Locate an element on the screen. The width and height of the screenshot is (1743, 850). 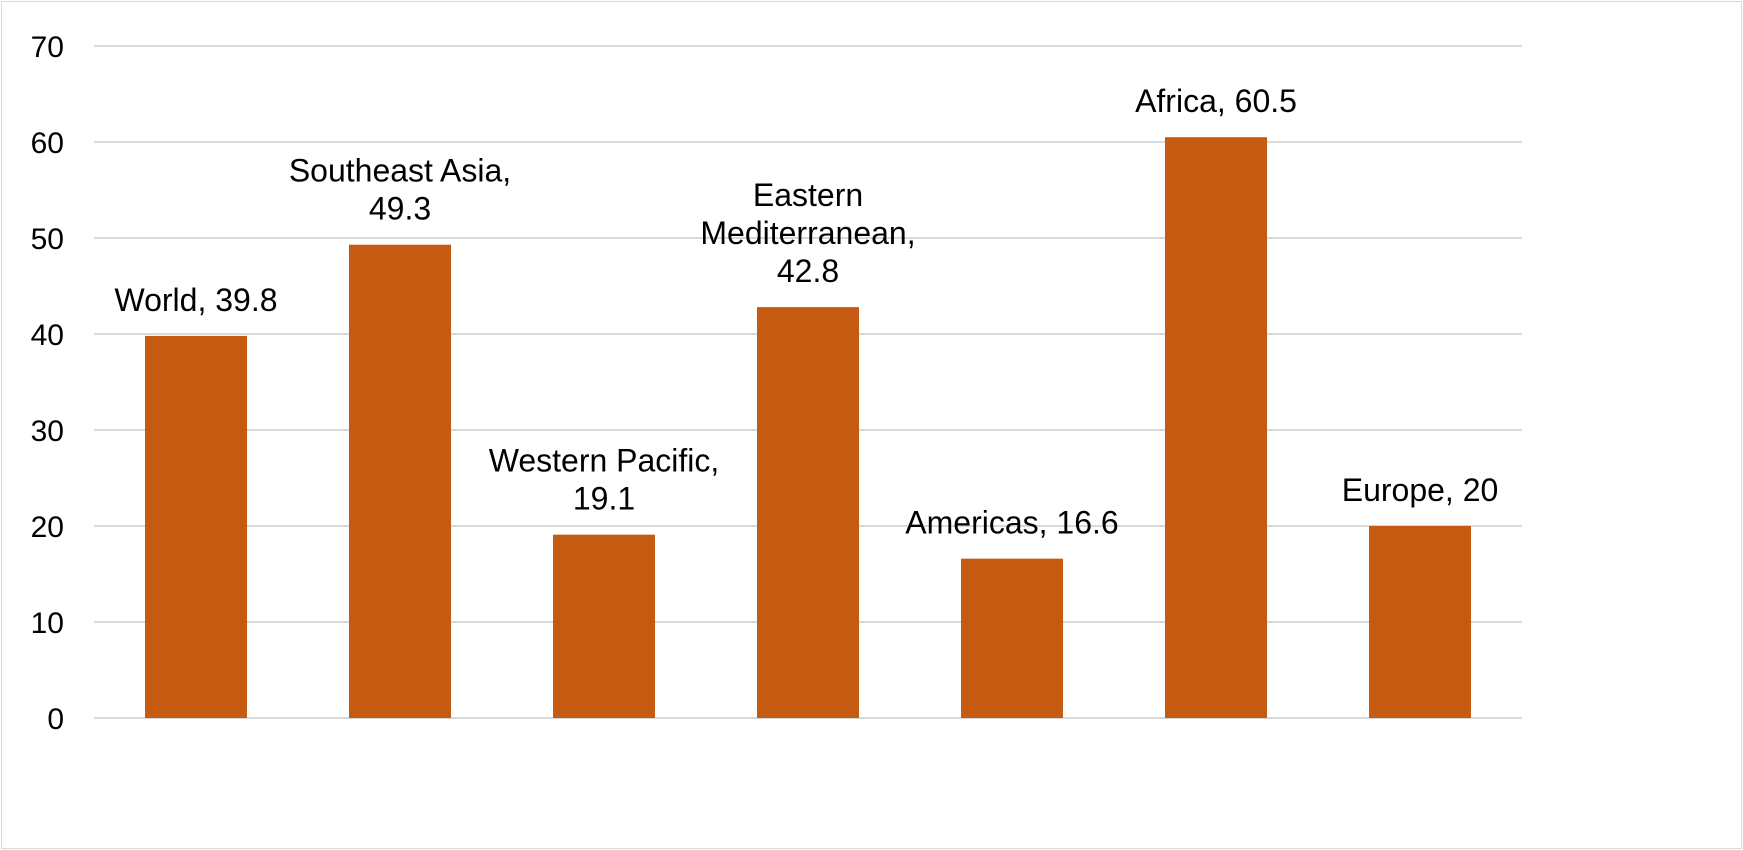
y-tick-label: 30 is located at coordinates (47, 431).